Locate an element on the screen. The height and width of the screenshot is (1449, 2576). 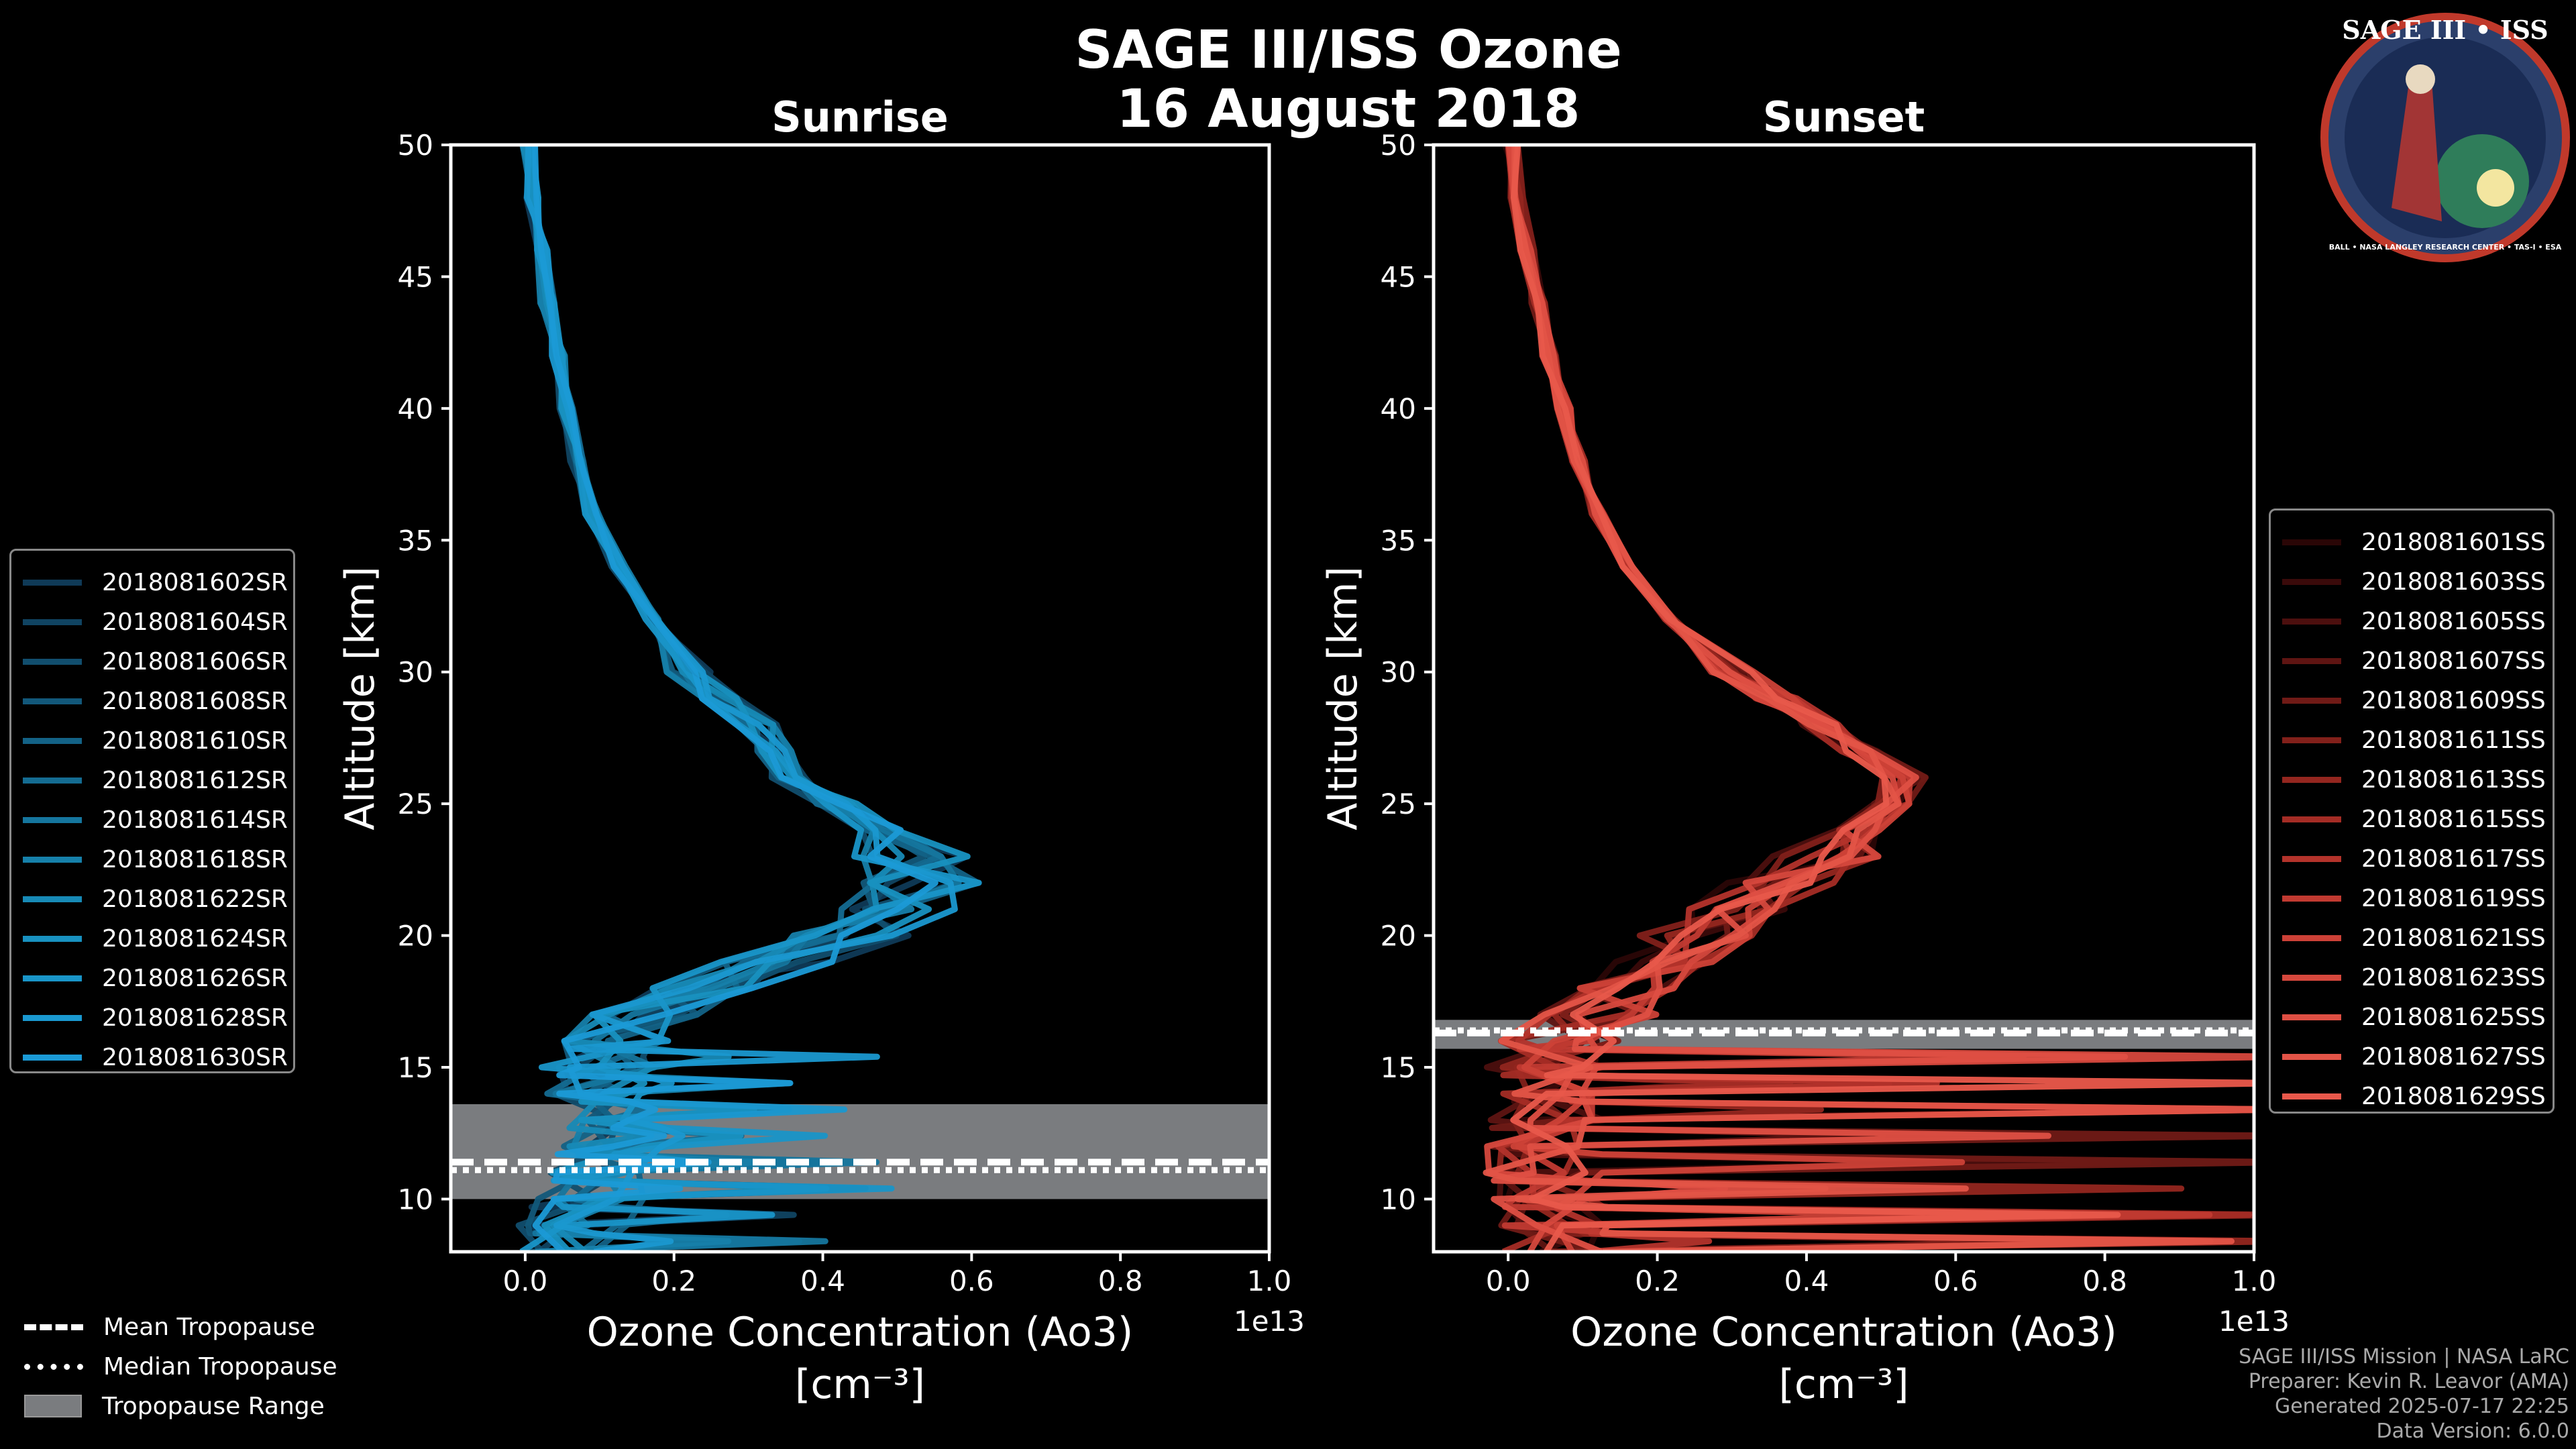
legend-label: 2018081607SS is located at coordinates (2453, 661).